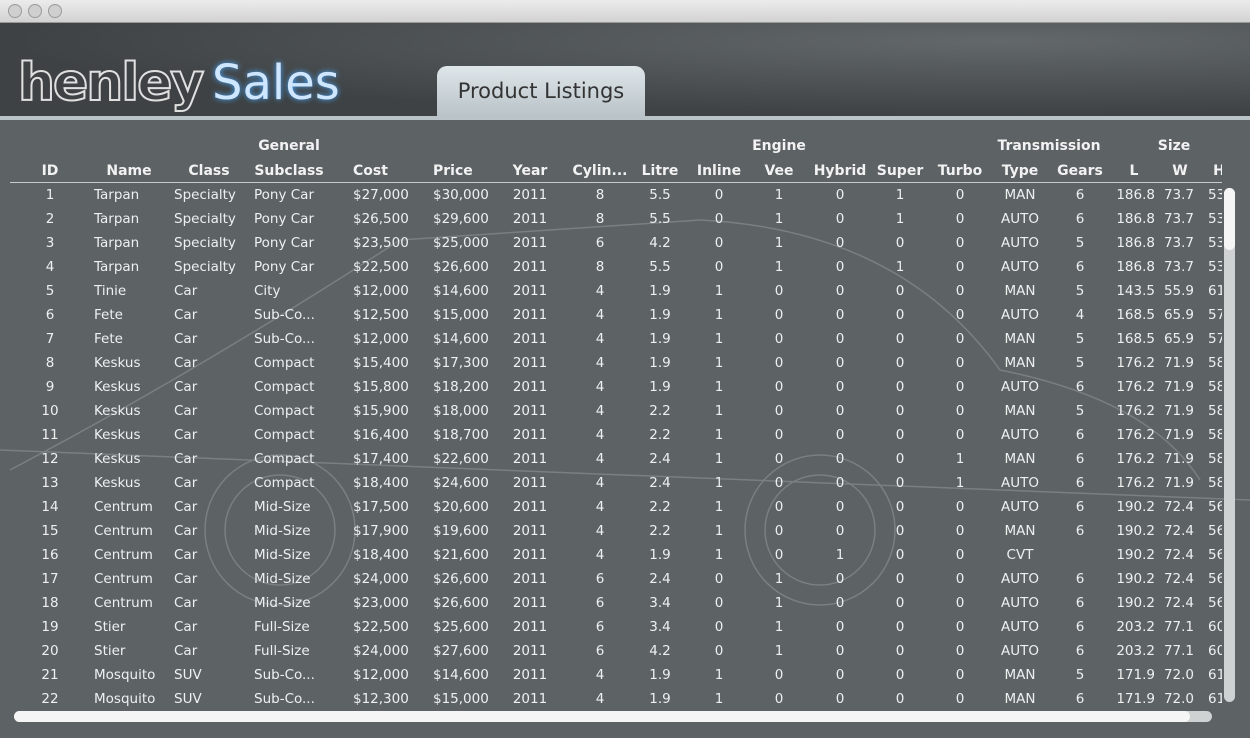 This screenshot has height=738, width=1250. I want to click on table-cell: 77.1, so click(1178, 627).